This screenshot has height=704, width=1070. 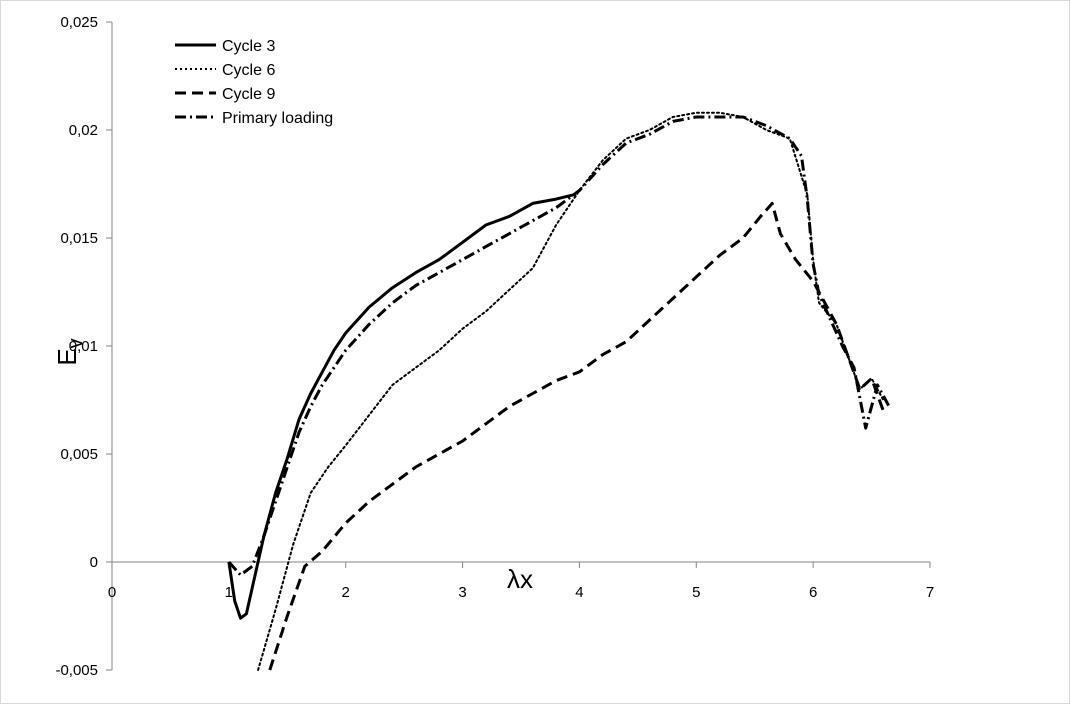 I want to click on y-tick-label: 0,01, so click(x=83, y=346).